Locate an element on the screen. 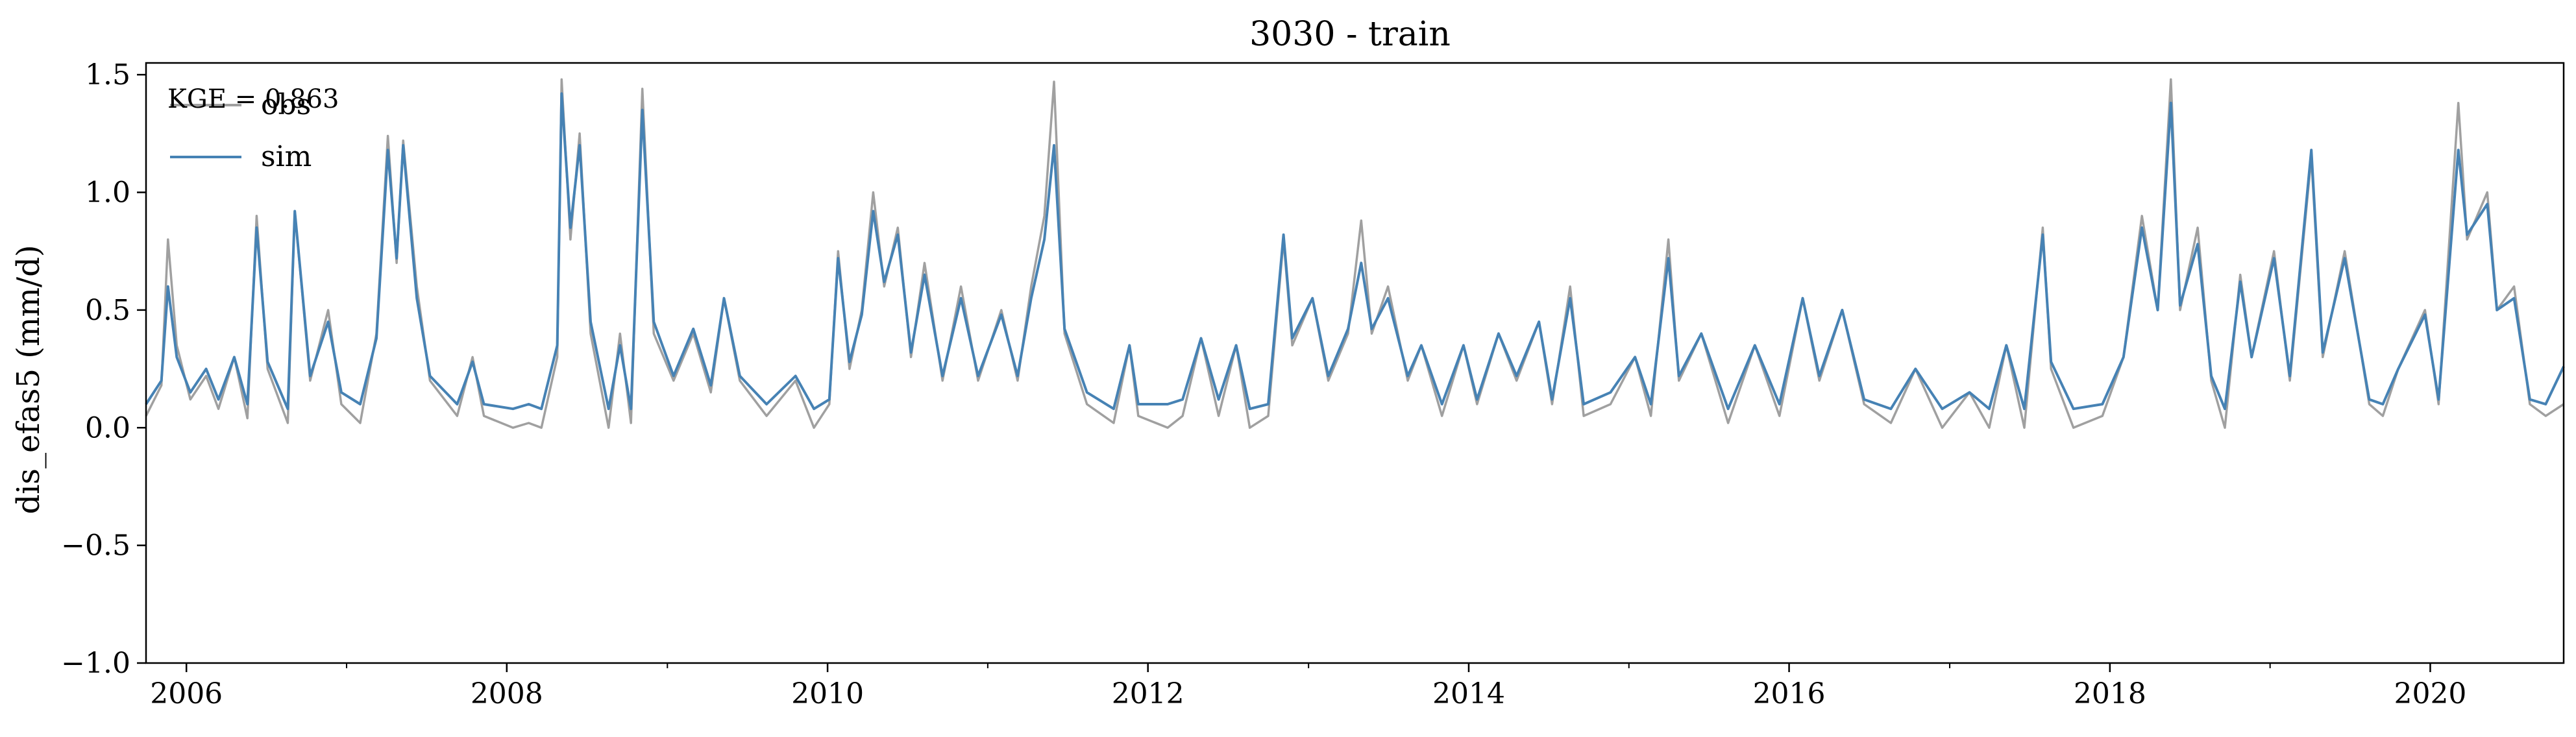 This screenshot has height=737, width=2576. y-axis-label: dis_efas5 (mm/d) is located at coordinates (28, 380).